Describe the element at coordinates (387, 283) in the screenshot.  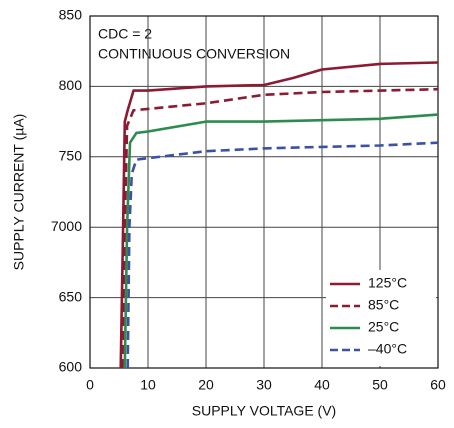
I see `legend-label: 125°C` at that location.